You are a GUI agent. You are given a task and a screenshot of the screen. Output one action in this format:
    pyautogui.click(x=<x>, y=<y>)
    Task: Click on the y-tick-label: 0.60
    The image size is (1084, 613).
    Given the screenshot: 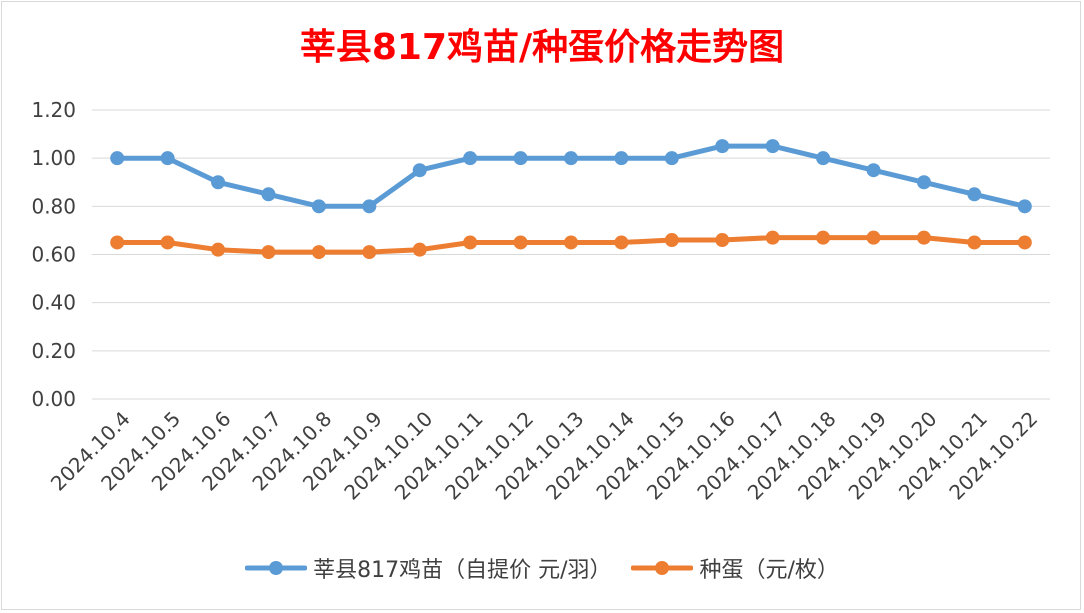 What is the action you would take?
    pyautogui.click(x=53, y=255)
    